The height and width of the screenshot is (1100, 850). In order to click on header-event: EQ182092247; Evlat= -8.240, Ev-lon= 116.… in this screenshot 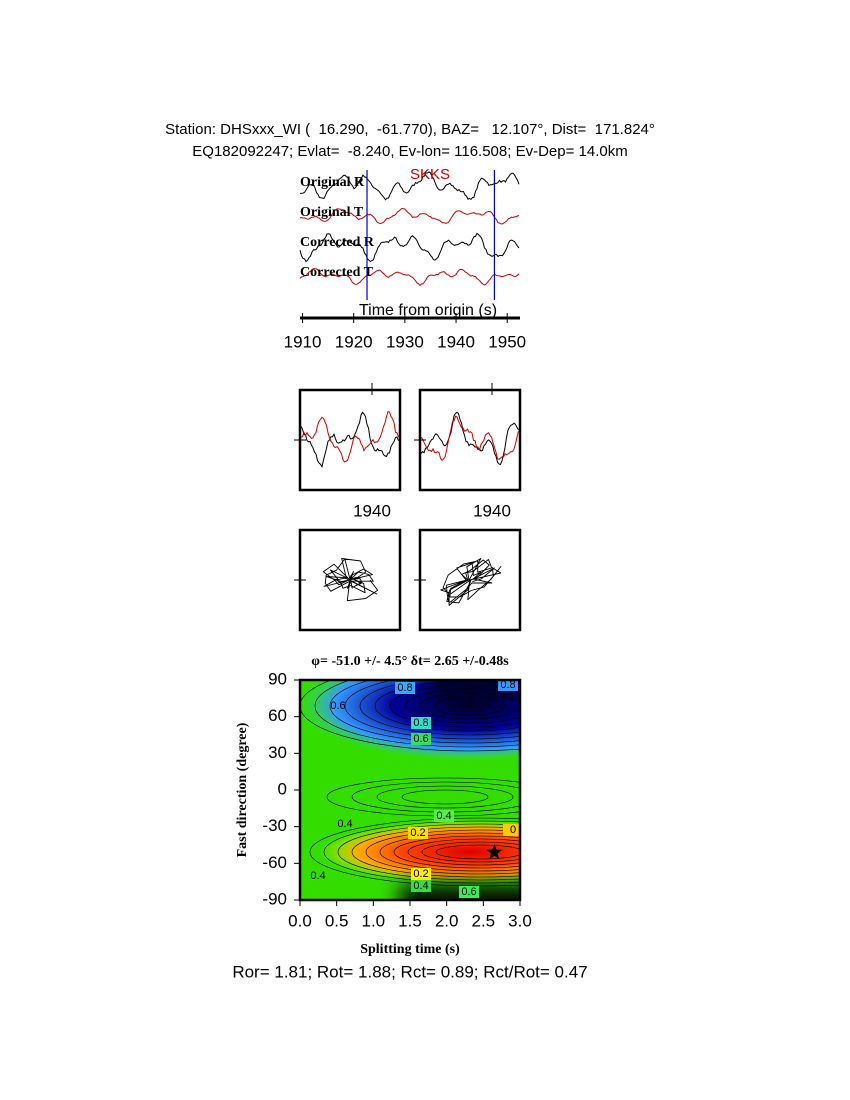, I will do `click(409, 151)`.